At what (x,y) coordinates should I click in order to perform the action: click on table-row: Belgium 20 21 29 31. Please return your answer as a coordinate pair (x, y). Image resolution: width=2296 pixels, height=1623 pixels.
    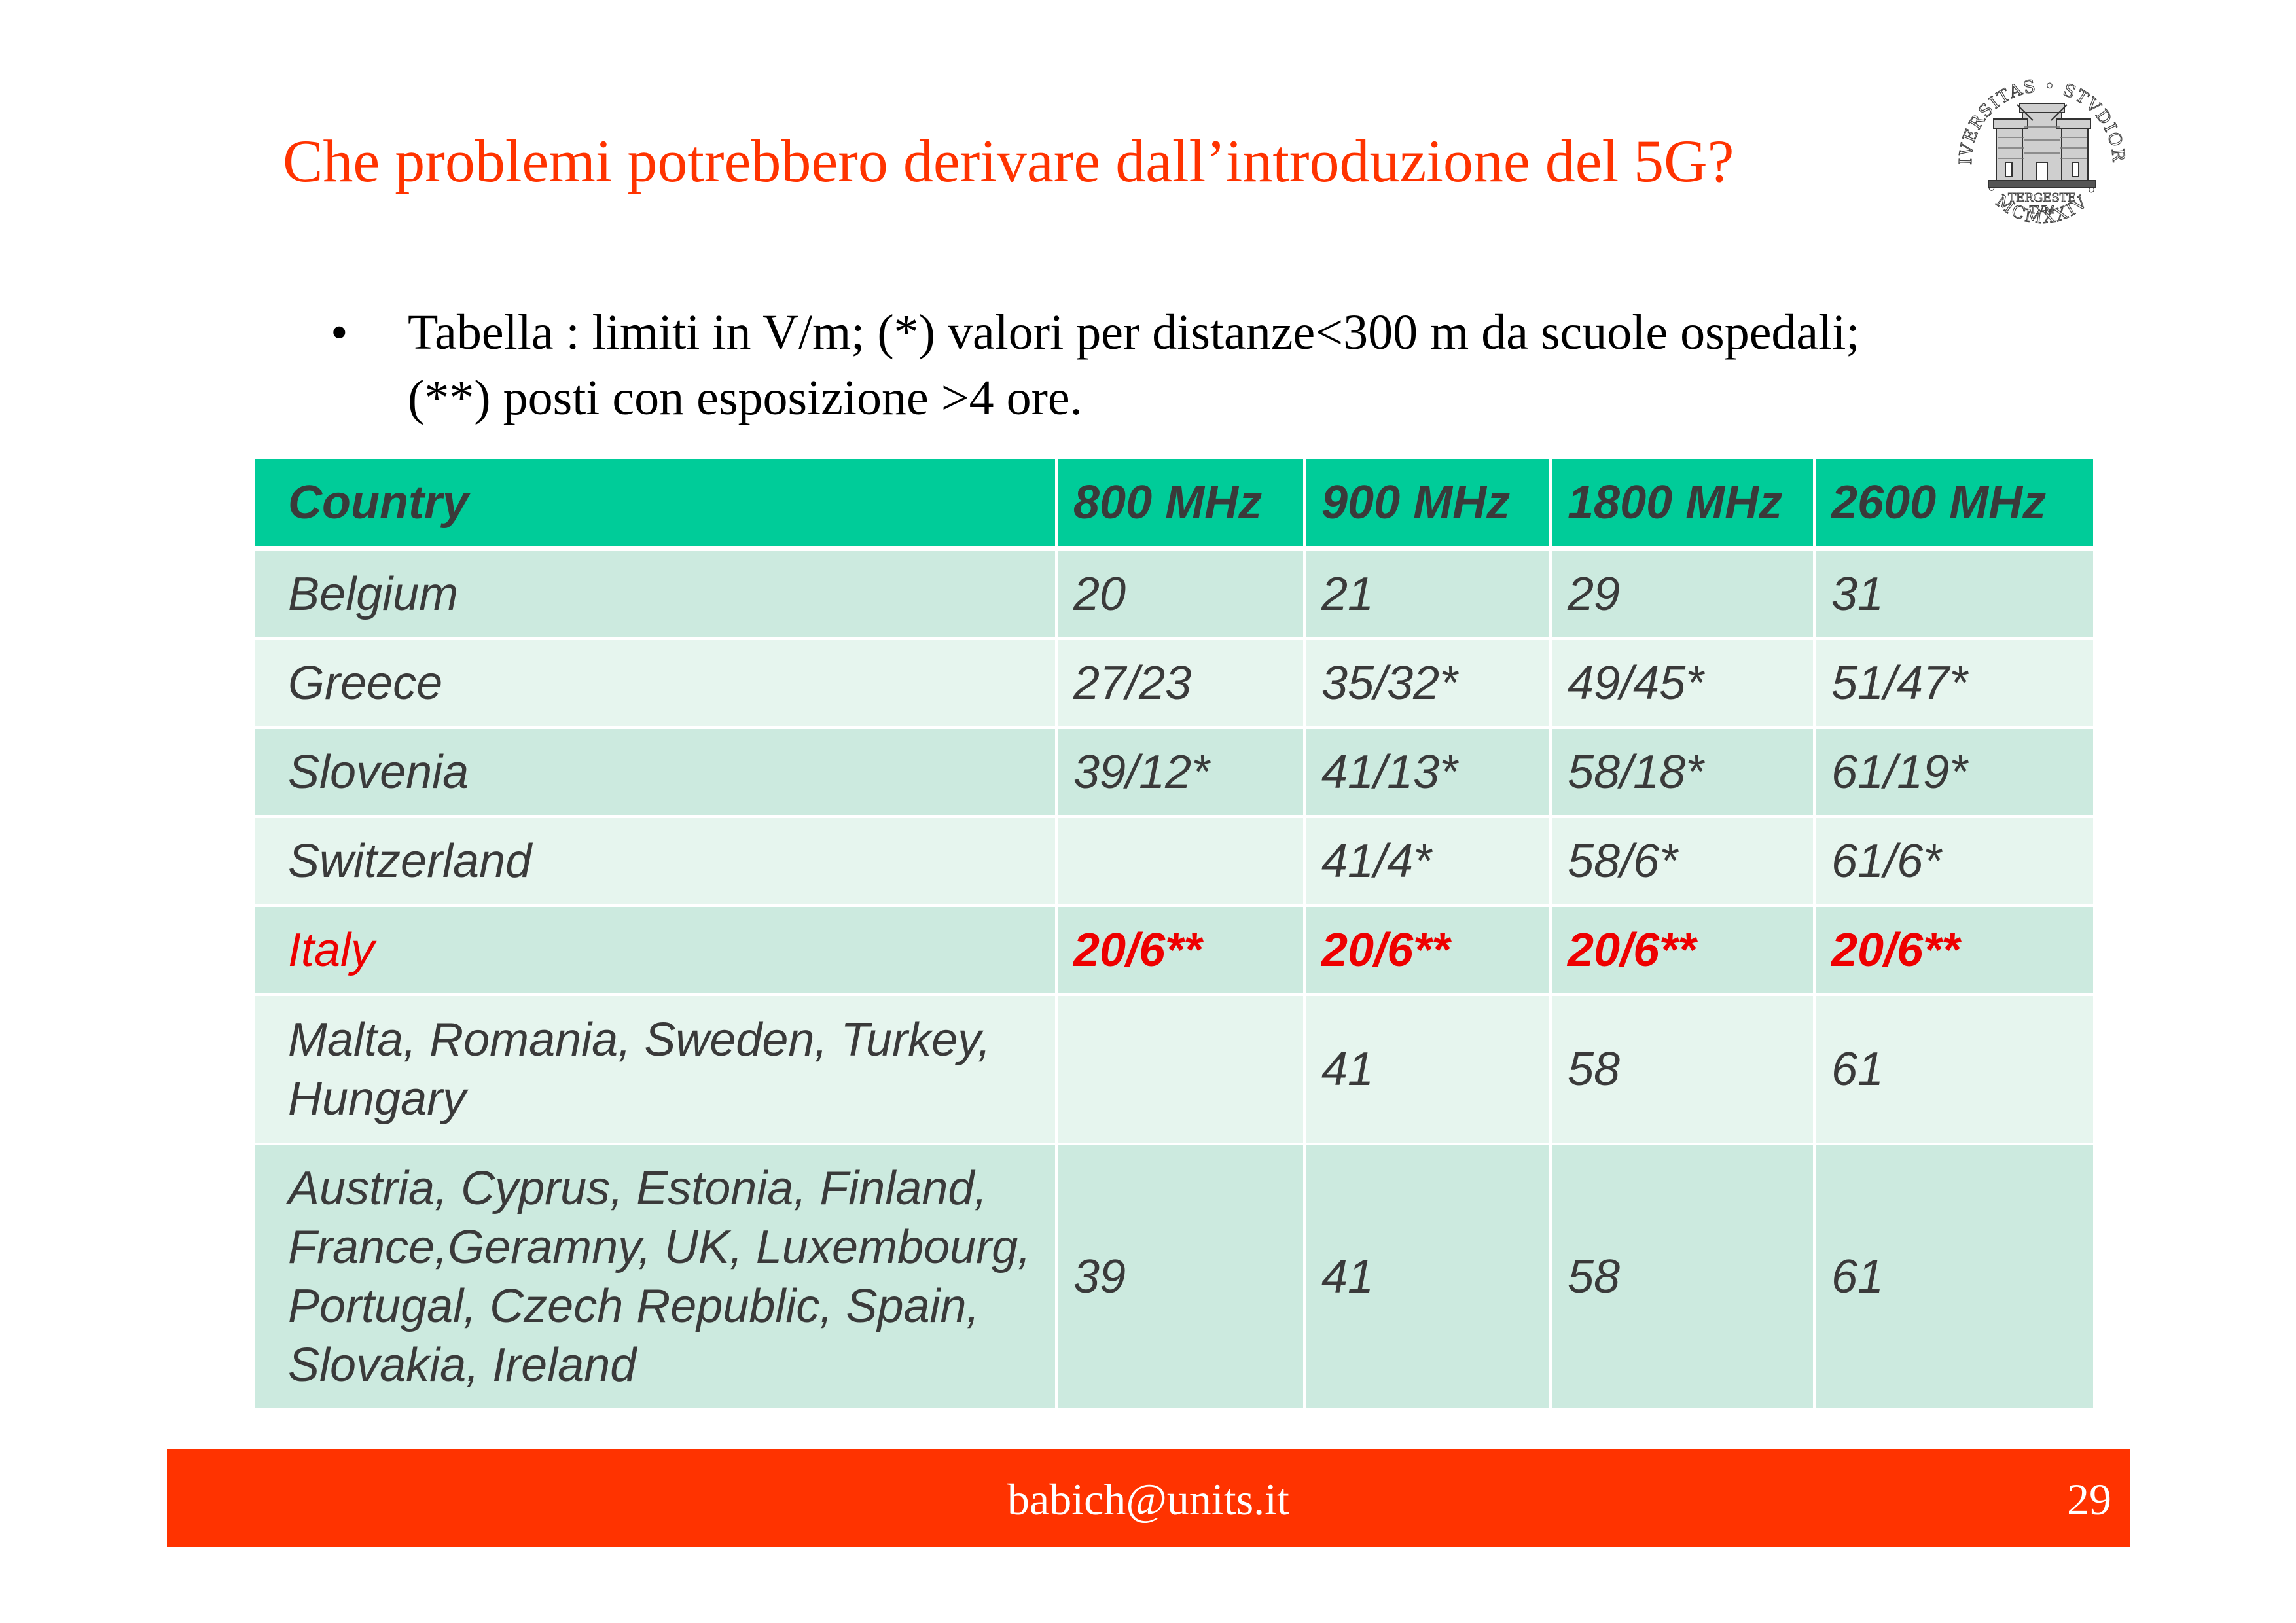
    Looking at the image, I should click on (1174, 593).